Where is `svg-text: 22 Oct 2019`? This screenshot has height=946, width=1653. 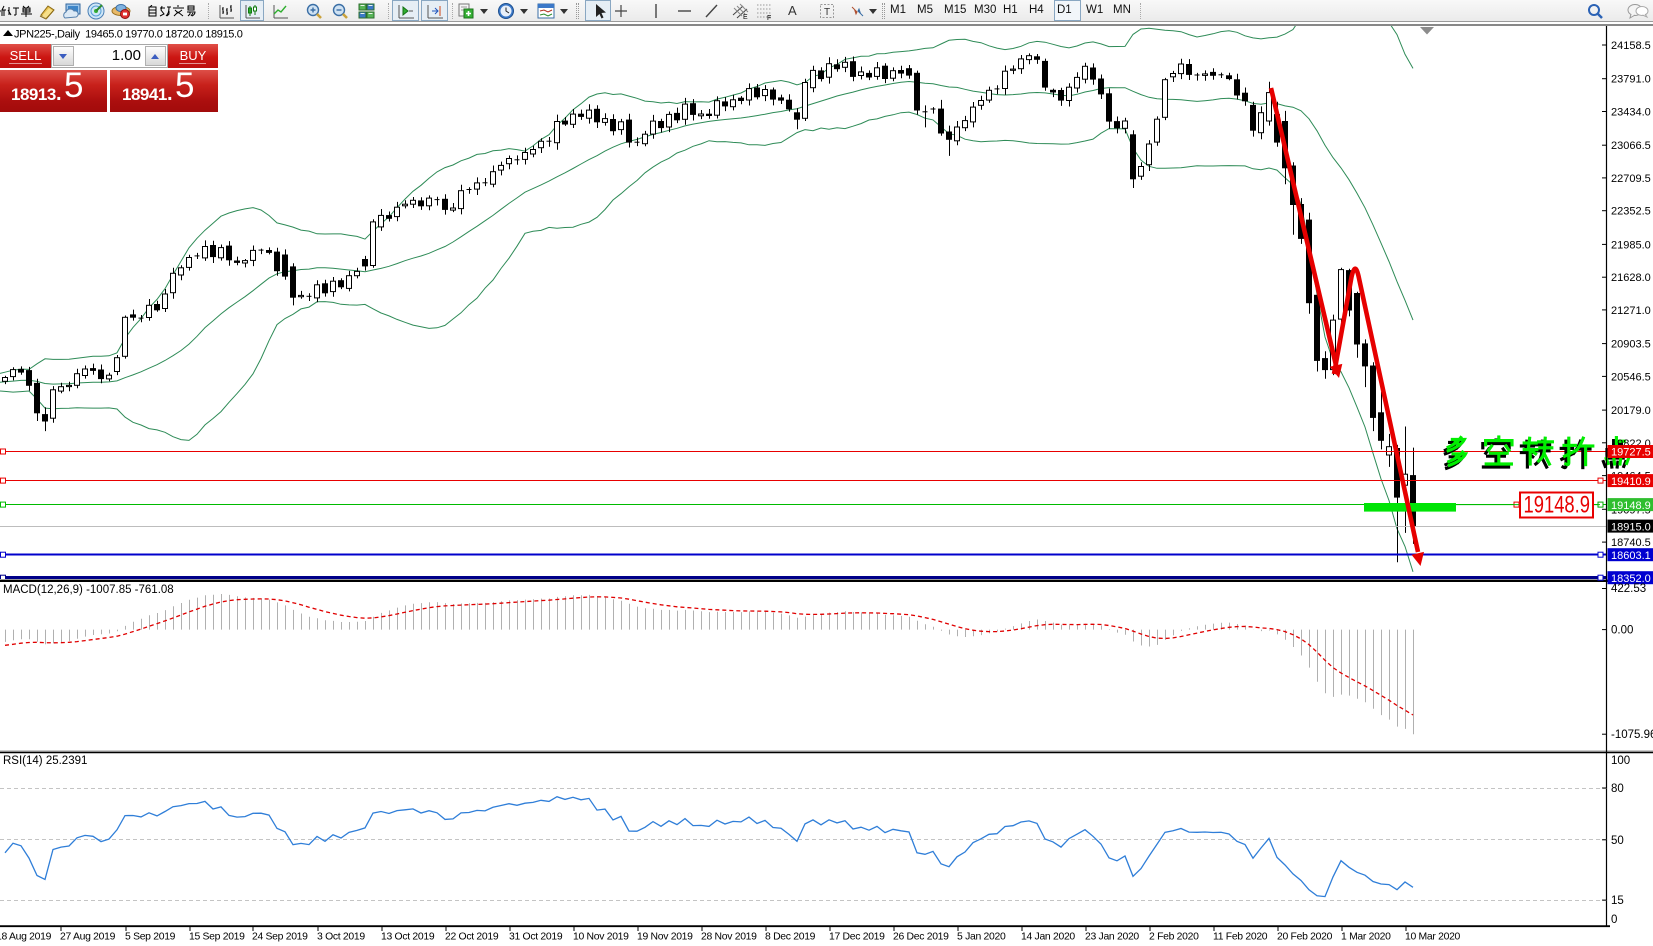
svg-text: 22 Oct 2019 is located at coordinates (472, 937).